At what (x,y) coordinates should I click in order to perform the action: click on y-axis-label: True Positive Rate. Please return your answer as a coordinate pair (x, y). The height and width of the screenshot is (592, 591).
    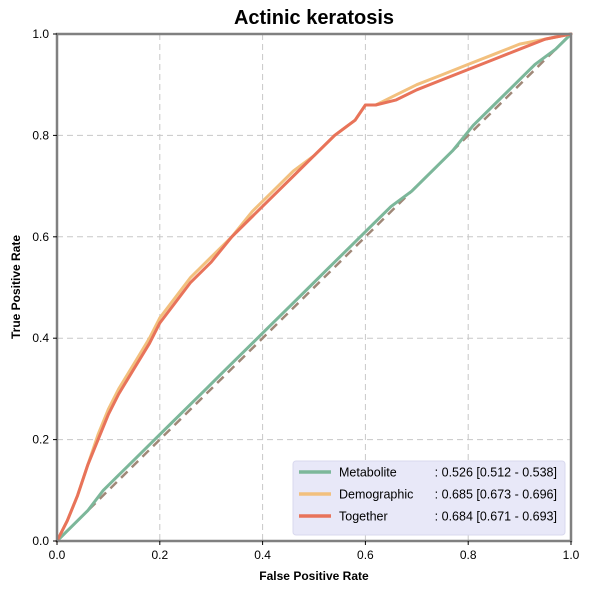
    Looking at the image, I should click on (16, 287).